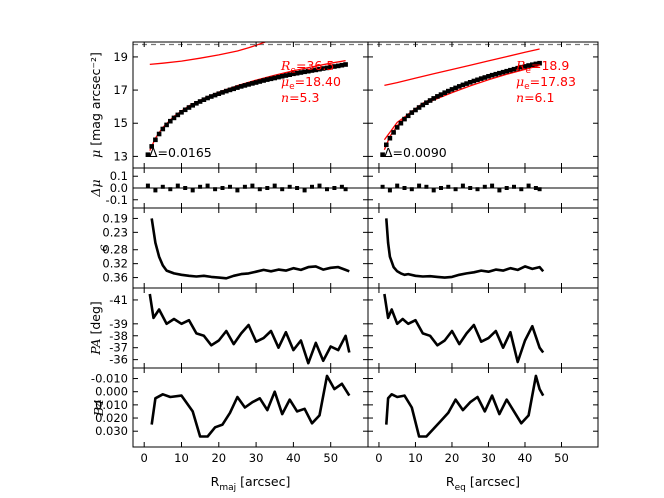 This screenshot has height=498, width=664. What do you see at coordinates (488, 458) in the screenshot?
I see `x-tick-label: 30` at bounding box center [488, 458].